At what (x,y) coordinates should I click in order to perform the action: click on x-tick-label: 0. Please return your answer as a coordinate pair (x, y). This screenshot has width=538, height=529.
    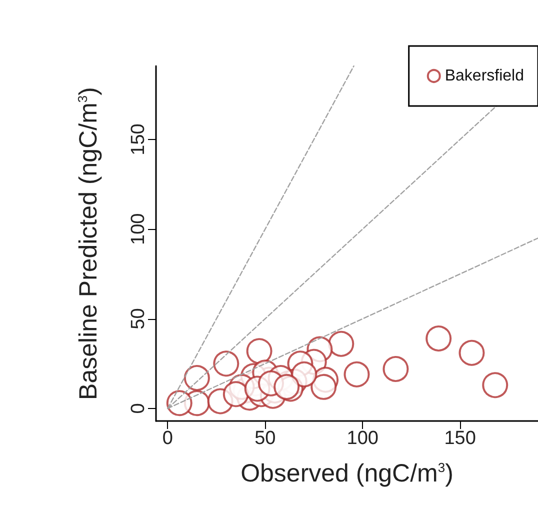
    Looking at the image, I should click on (167, 438).